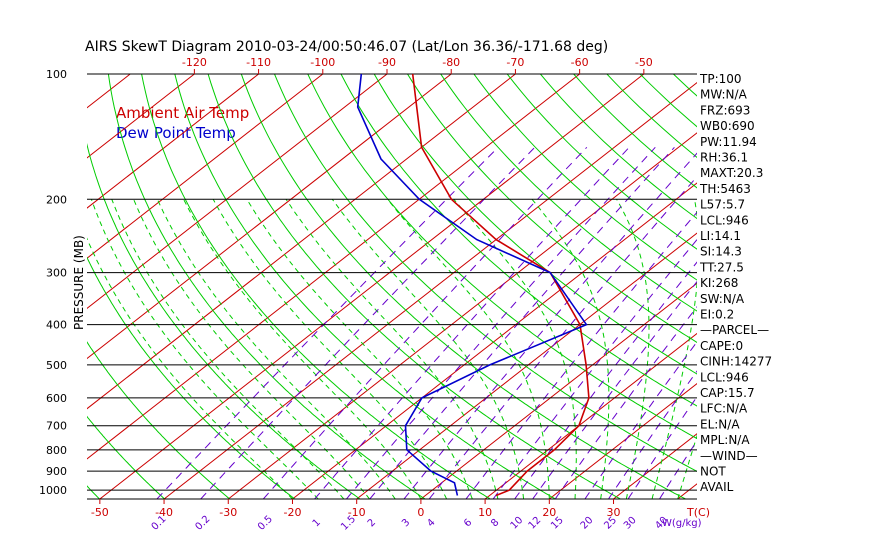  I want to click on index-item: L57:5.7, so click(722, 205).